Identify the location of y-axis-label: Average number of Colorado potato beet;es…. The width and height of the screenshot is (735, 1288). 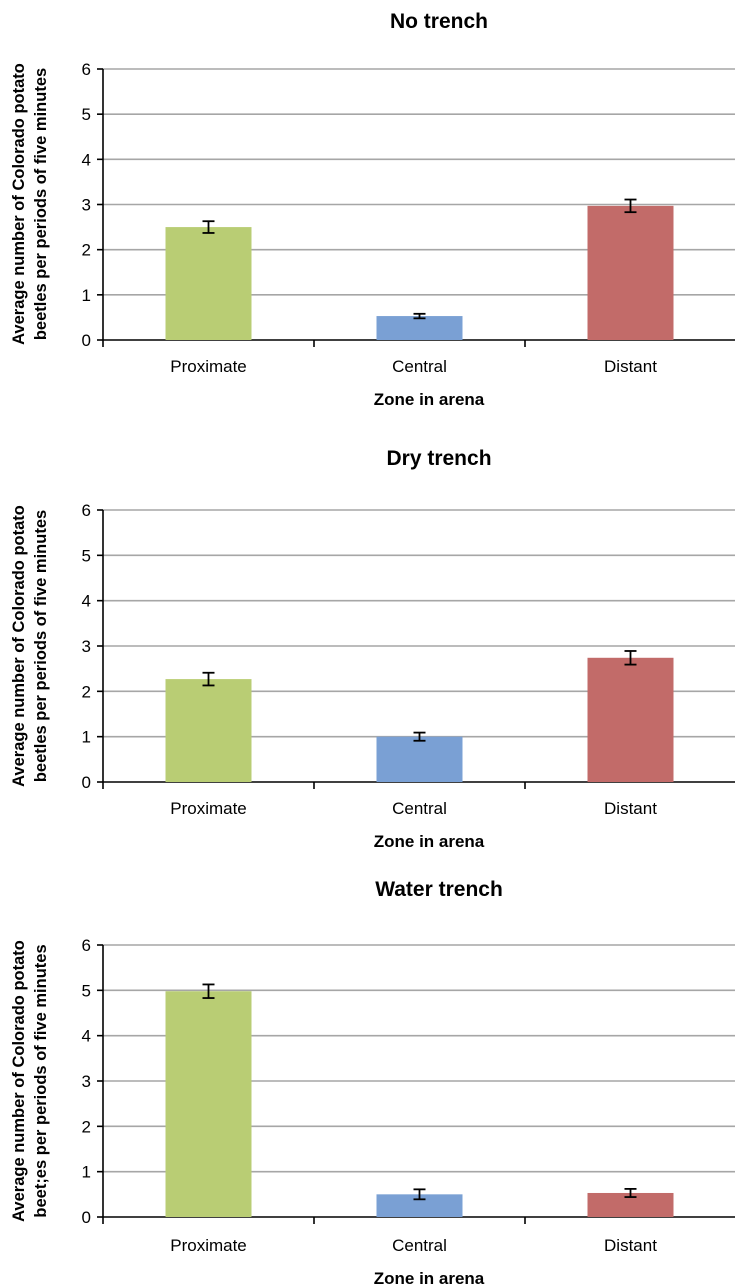
(30, 1081).